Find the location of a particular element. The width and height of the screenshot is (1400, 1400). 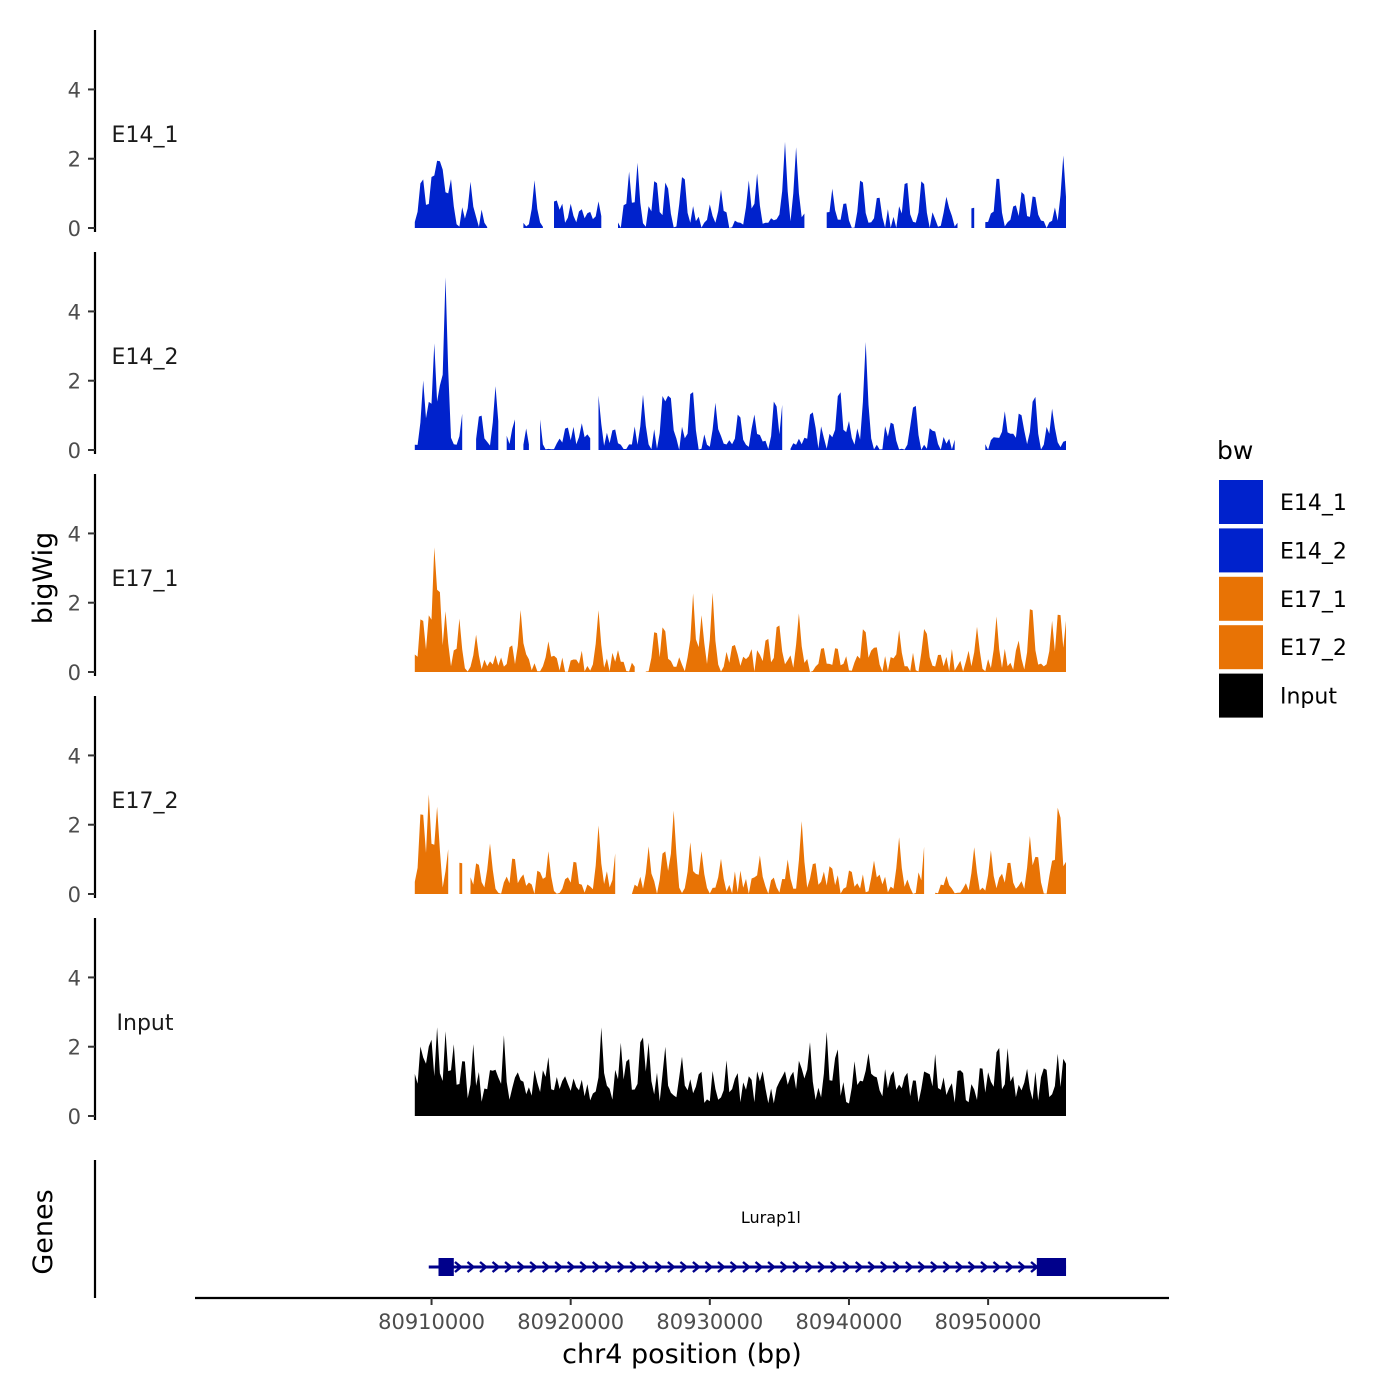

legend-label: Input is located at coordinates (1308, 697).